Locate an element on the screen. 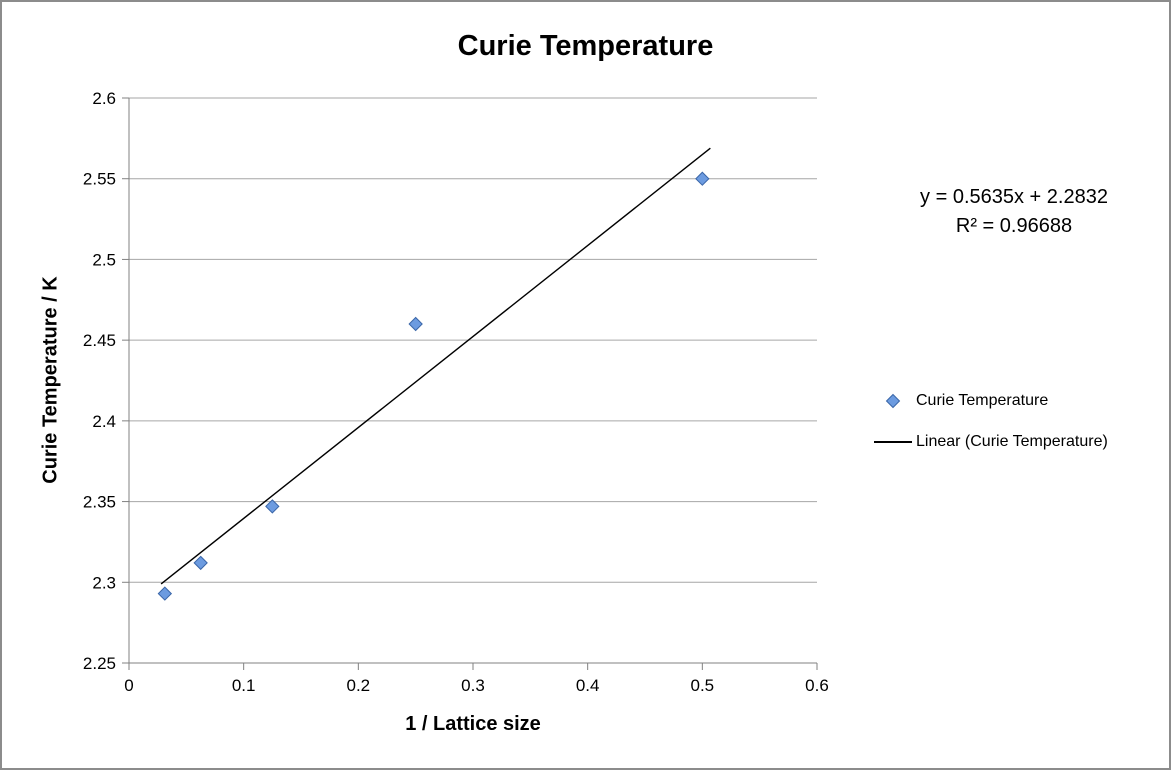 The width and height of the screenshot is (1171, 770). x-tick-label: 0.6 is located at coordinates (817, 685).